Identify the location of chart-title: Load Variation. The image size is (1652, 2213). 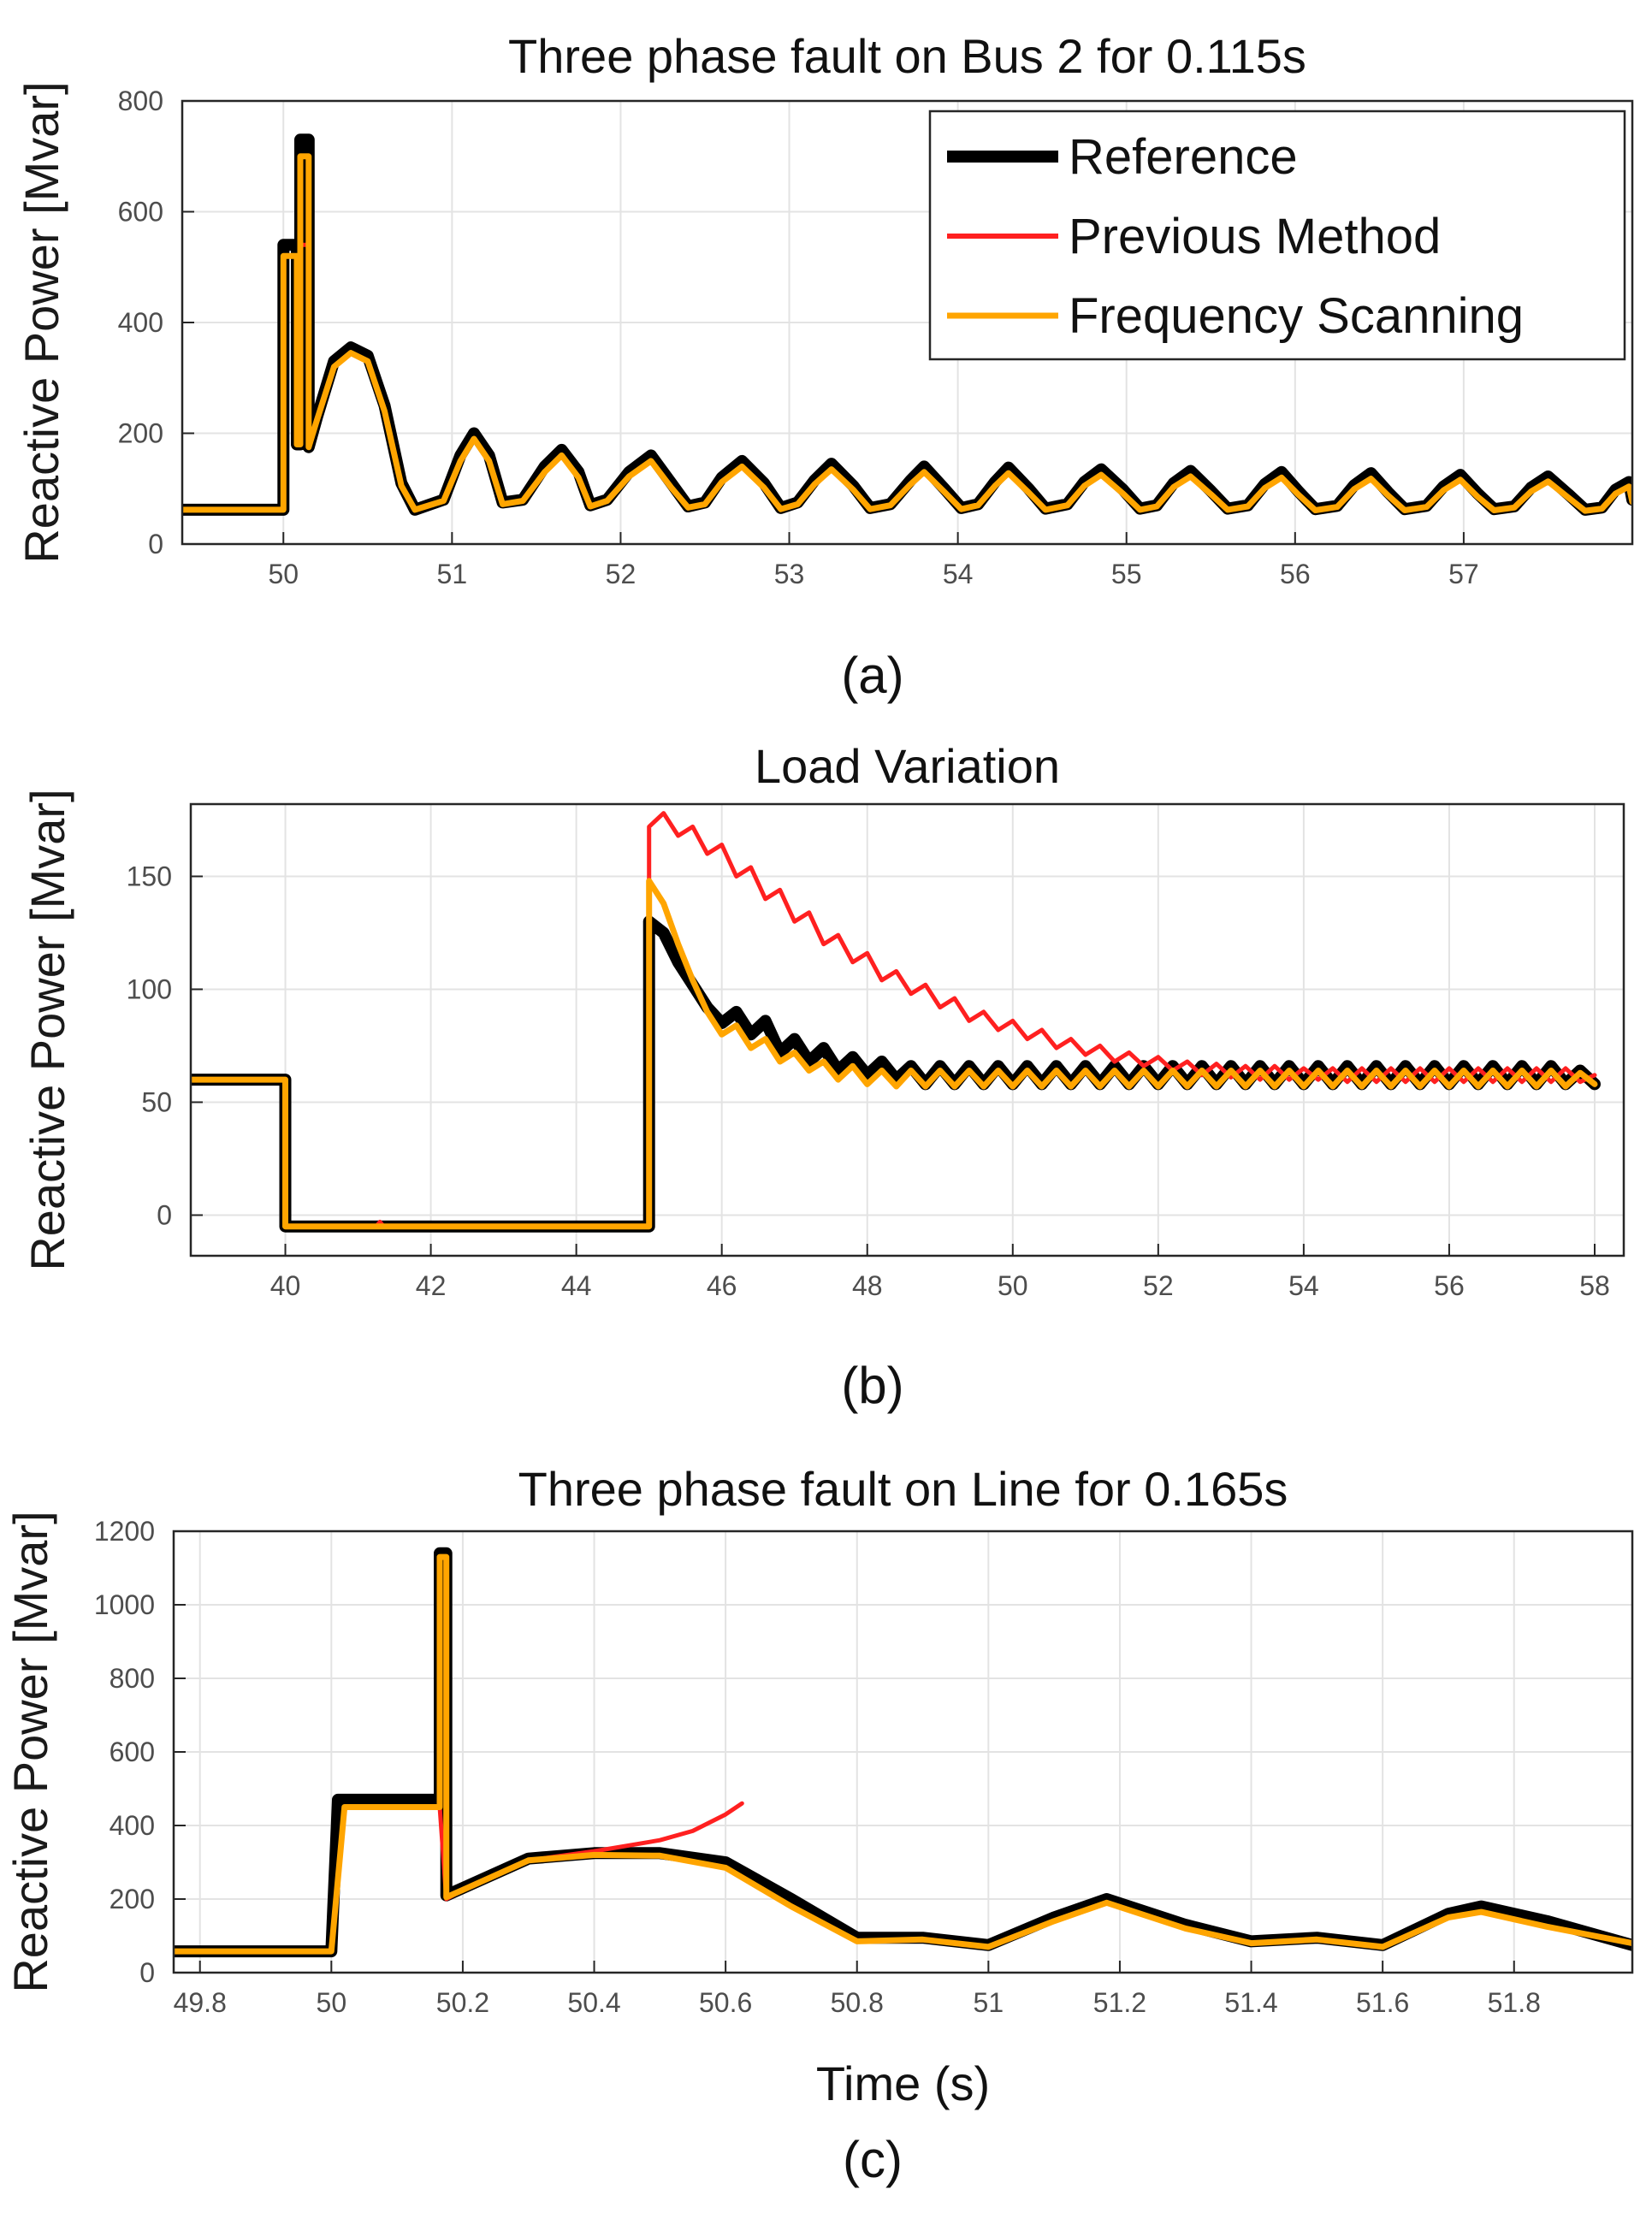
(907, 766).